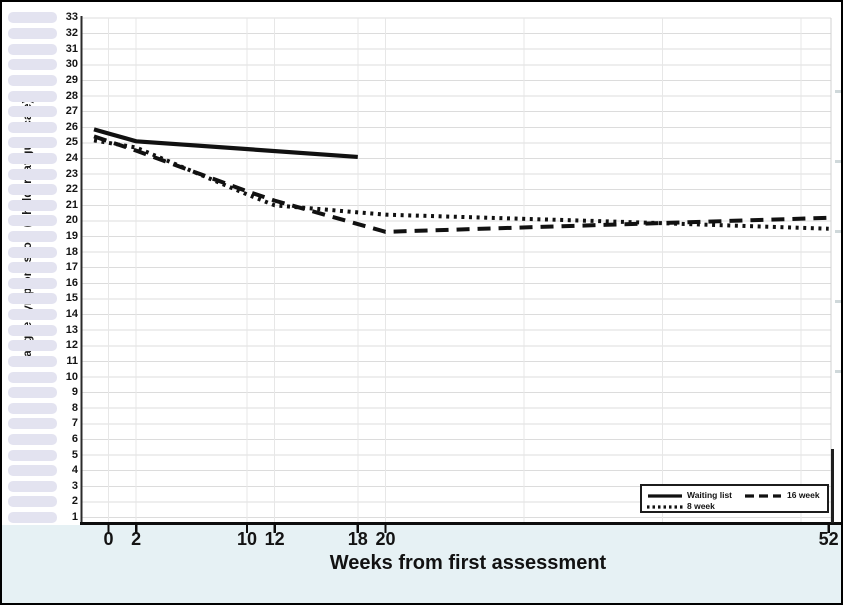 The width and height of the screenshot is (843, 605). I want to click on legend-label-16-week: 16 week, so click(803, 495).